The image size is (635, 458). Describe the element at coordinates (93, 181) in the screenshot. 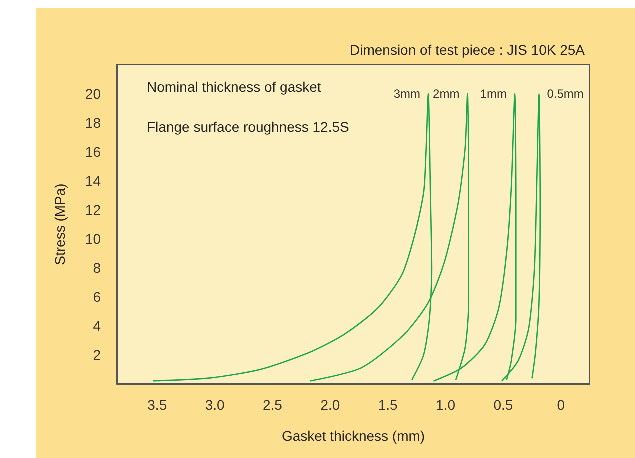

I see `y-tick-label: 14` at that location.